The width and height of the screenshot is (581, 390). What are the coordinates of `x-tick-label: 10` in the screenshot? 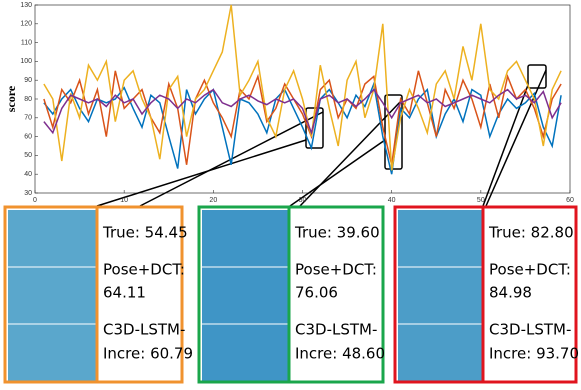 It's located at (124, 200).